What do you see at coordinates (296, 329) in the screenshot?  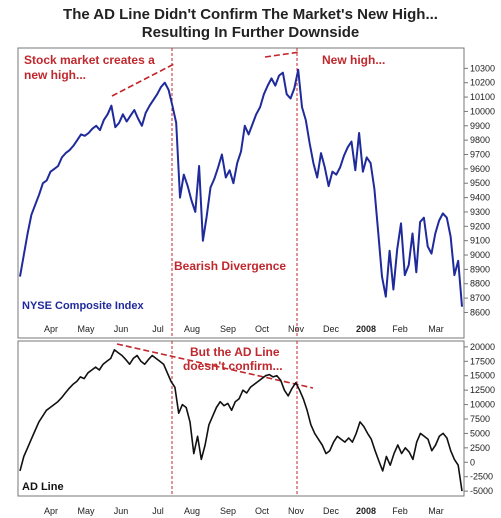 I see `nyse-x-tick-label: Nov` at bounding box center [296, 329].